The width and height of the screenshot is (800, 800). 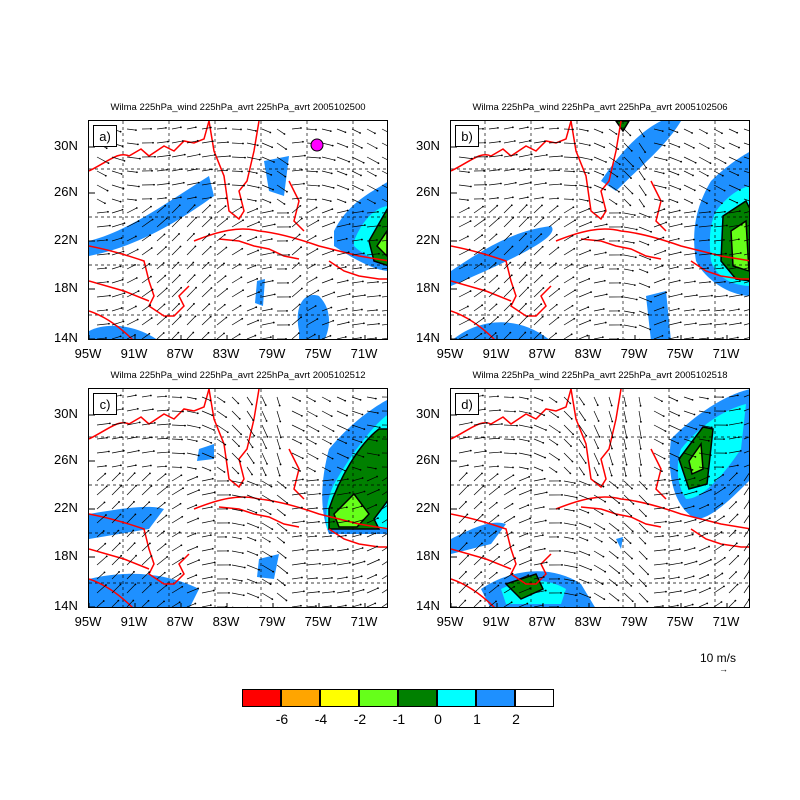 I want to click on lat-tick-label: 22N, so click(x=428, y=507).